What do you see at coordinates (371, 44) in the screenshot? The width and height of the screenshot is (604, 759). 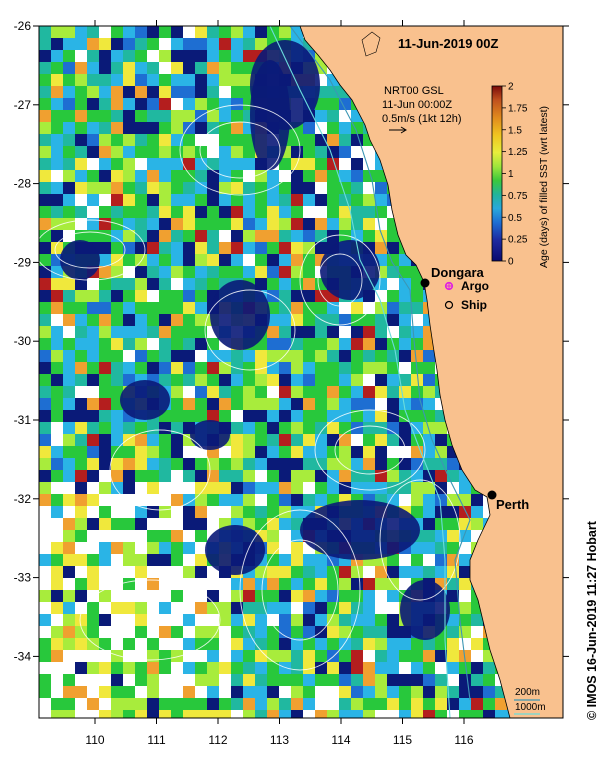 I see `bay-island` at bounding box center [371, 44].